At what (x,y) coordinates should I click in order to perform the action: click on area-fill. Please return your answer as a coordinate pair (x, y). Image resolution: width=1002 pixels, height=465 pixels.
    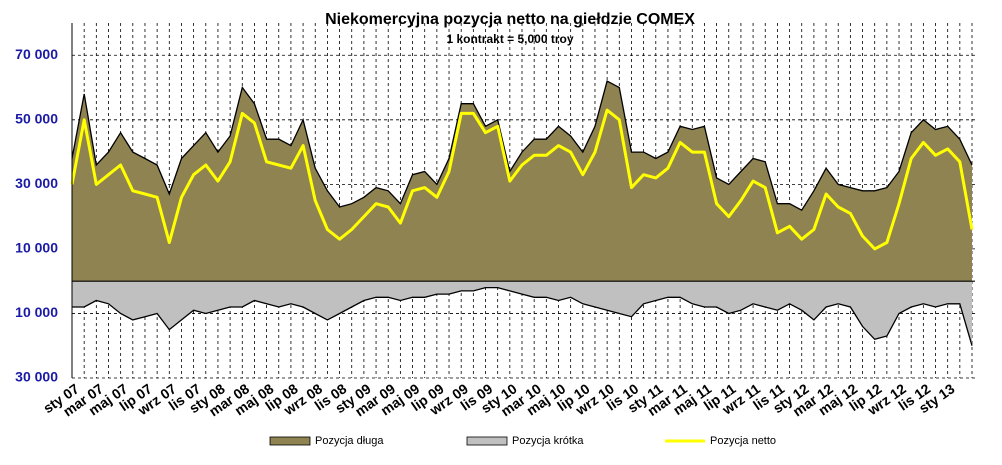
    Looking at the image, I should click on (522, 313).